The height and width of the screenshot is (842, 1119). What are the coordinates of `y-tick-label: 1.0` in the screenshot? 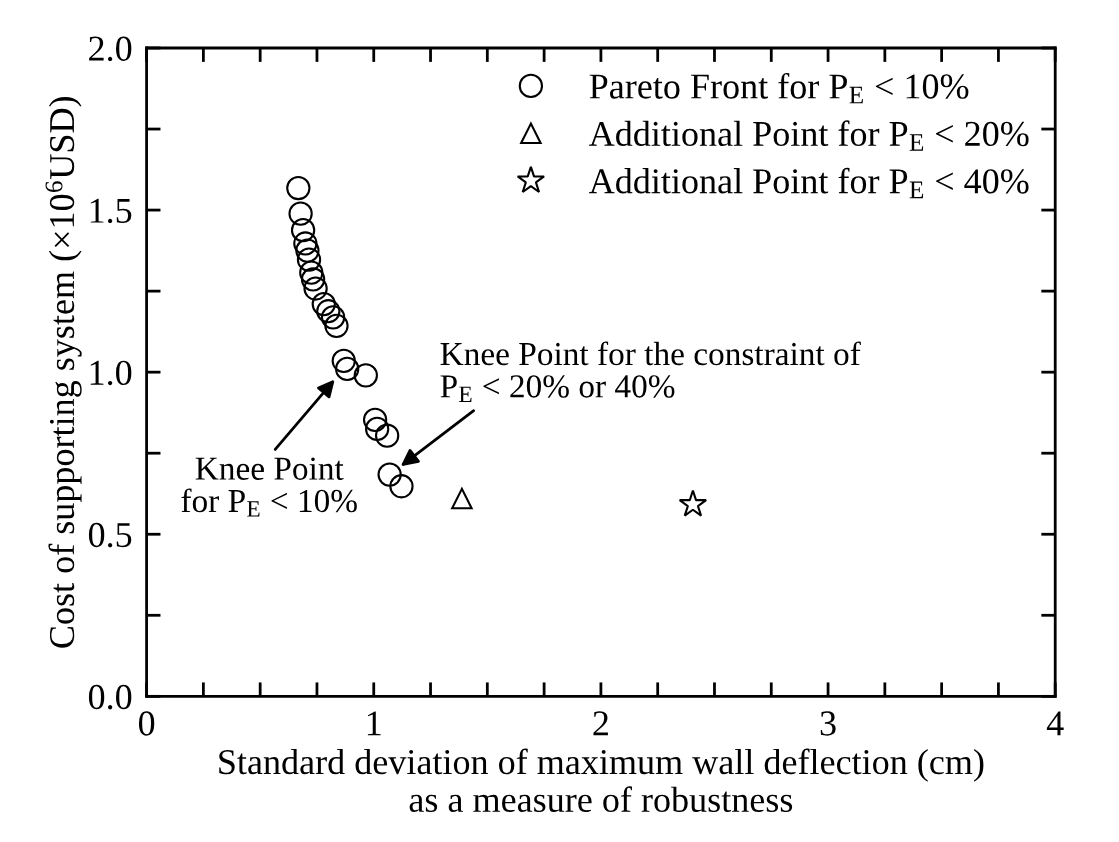 It's located at (111, 373).